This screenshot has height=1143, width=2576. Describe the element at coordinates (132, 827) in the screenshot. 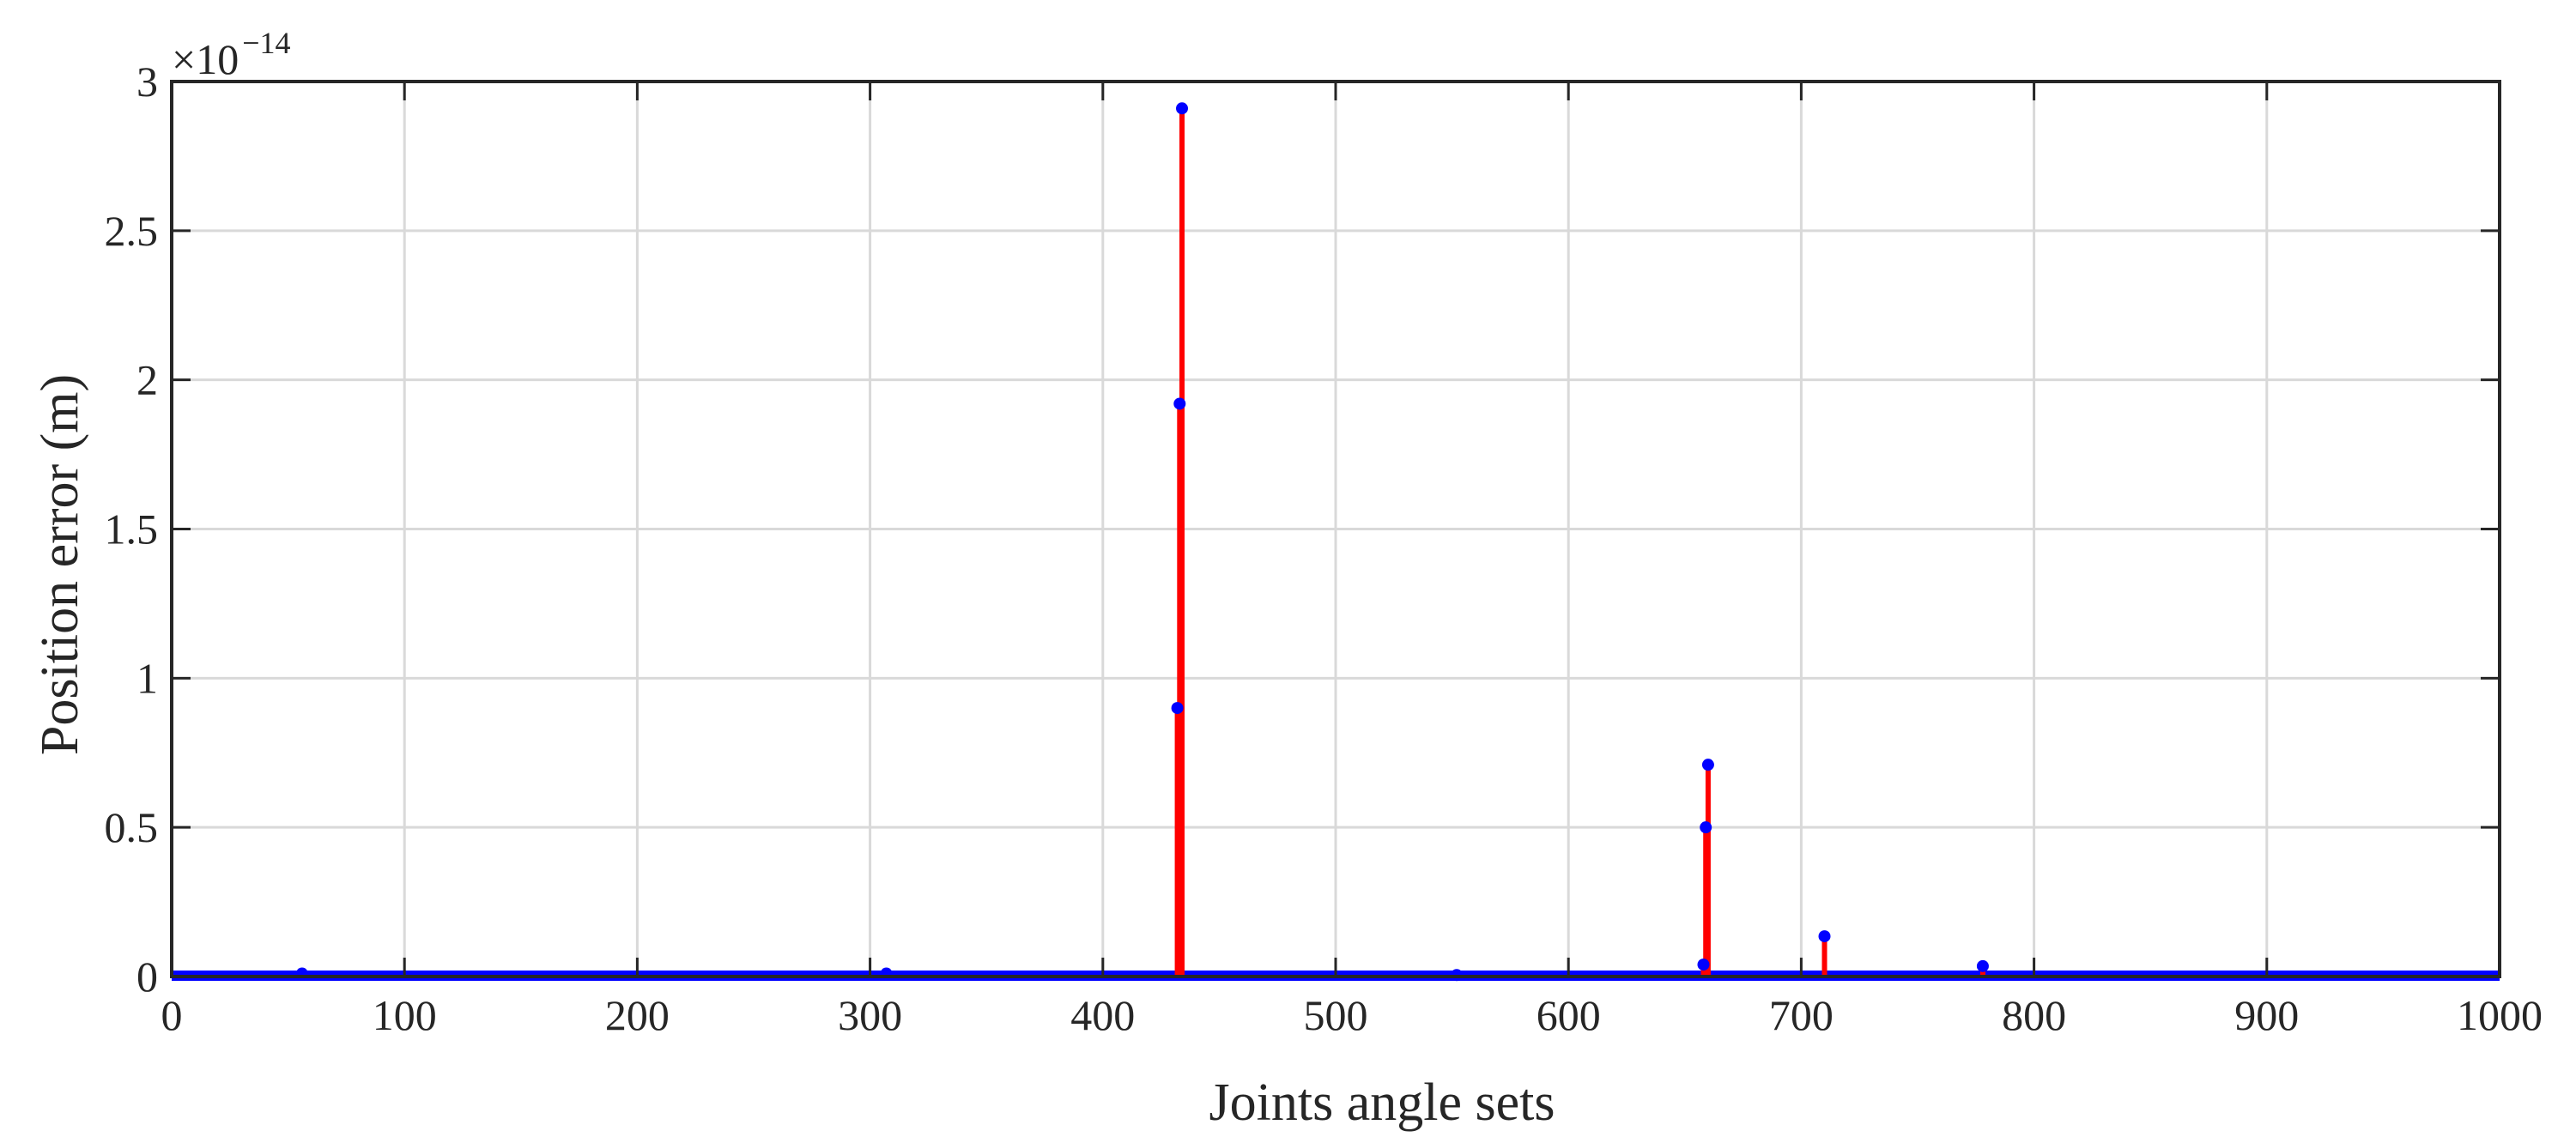

I see `y-tick-label: 0.5` at that location.